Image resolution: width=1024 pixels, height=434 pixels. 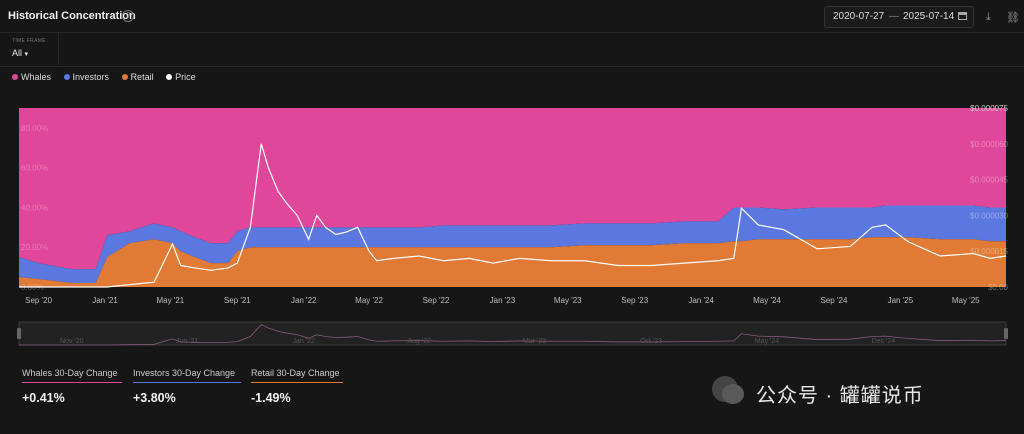 What do you see at coordinates (733, 394) in the screenshot?
I see `wechat-logo-icon-secondary` at bounding box center [733, 394].